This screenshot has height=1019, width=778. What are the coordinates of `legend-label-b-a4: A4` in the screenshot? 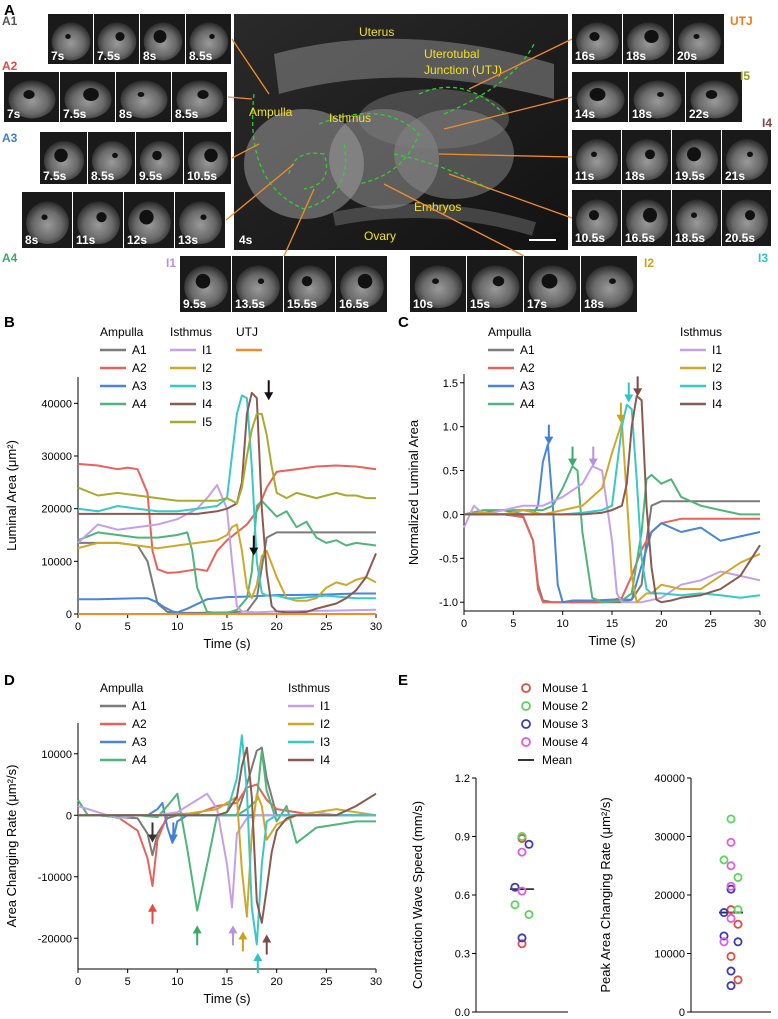 It's located at (139, 404).